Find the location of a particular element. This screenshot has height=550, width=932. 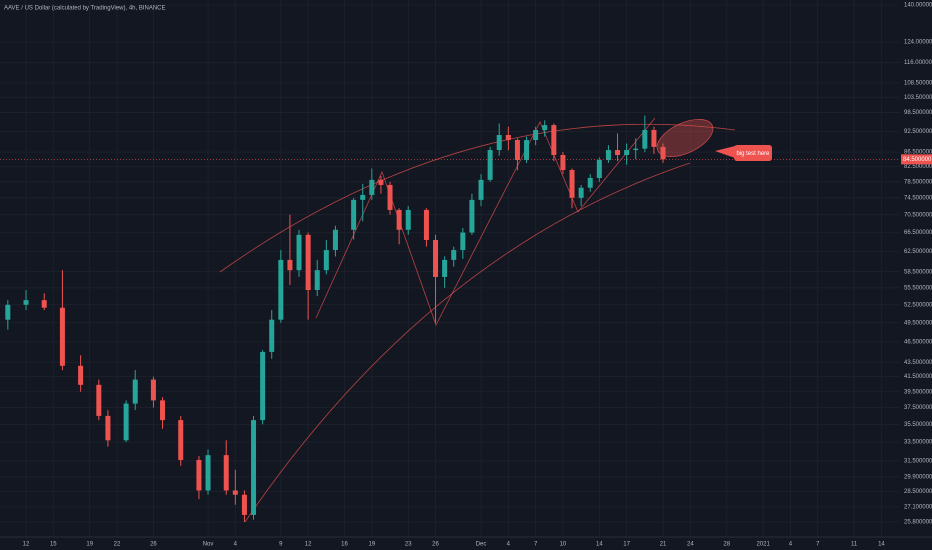

y-tick-label: 33.500000 is located at coordinates (918, 443).